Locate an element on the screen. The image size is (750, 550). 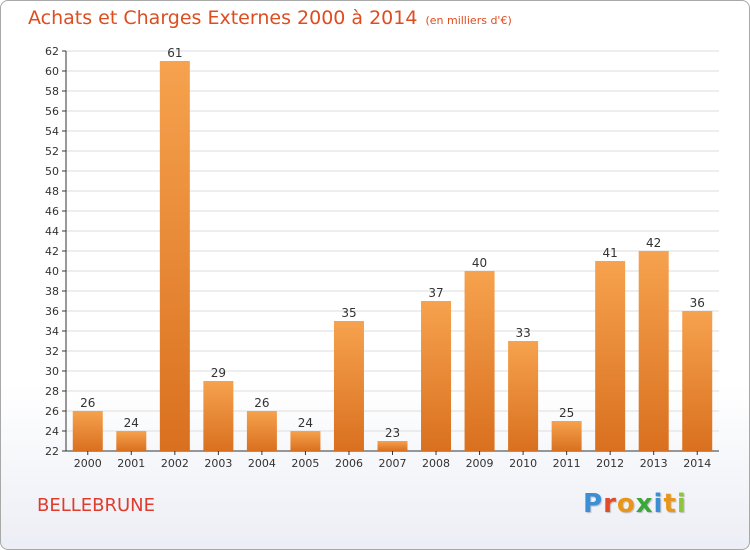
x-tick-label: 2011 is located at coordinates (567, 463).